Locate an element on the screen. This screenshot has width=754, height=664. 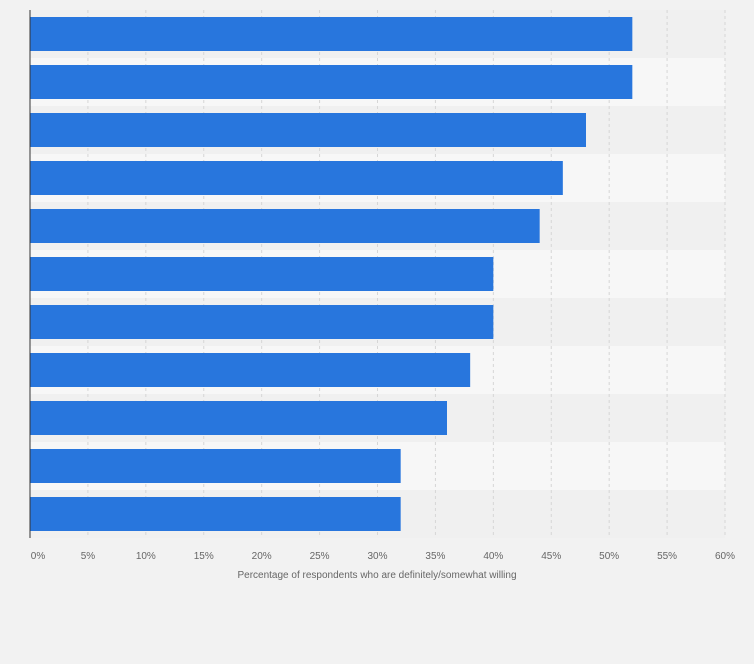
x-tick-label: 35% is located at coordinates (435, 556).